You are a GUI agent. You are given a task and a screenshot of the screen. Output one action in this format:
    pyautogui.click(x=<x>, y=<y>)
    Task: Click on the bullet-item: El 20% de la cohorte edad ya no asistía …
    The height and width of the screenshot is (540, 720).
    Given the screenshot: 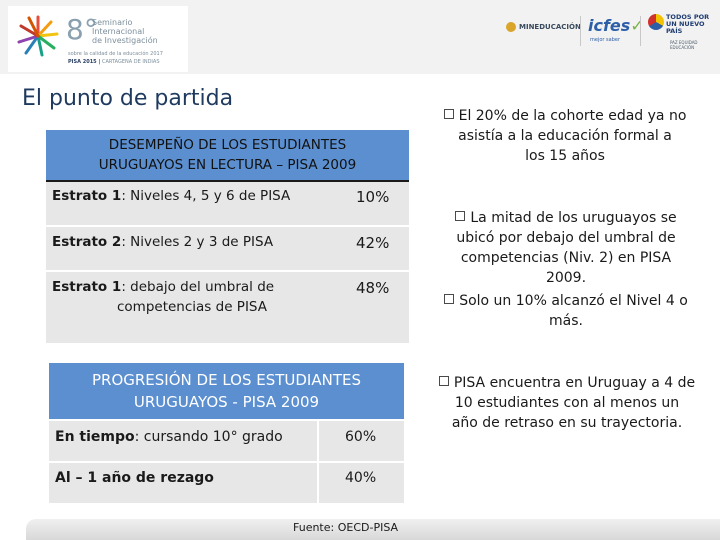 What is the action you would take?
    pyautogui.click(x=565, y=136)
    